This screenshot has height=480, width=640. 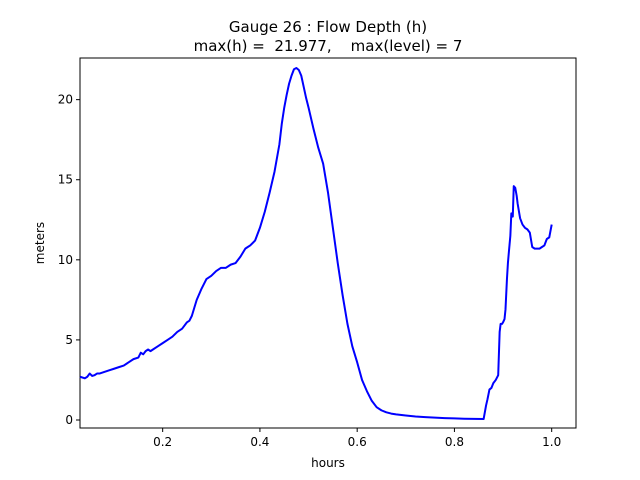 I want to click on y-axis-ticks: 0 5 10 15 20, so click(x=69, y=260).